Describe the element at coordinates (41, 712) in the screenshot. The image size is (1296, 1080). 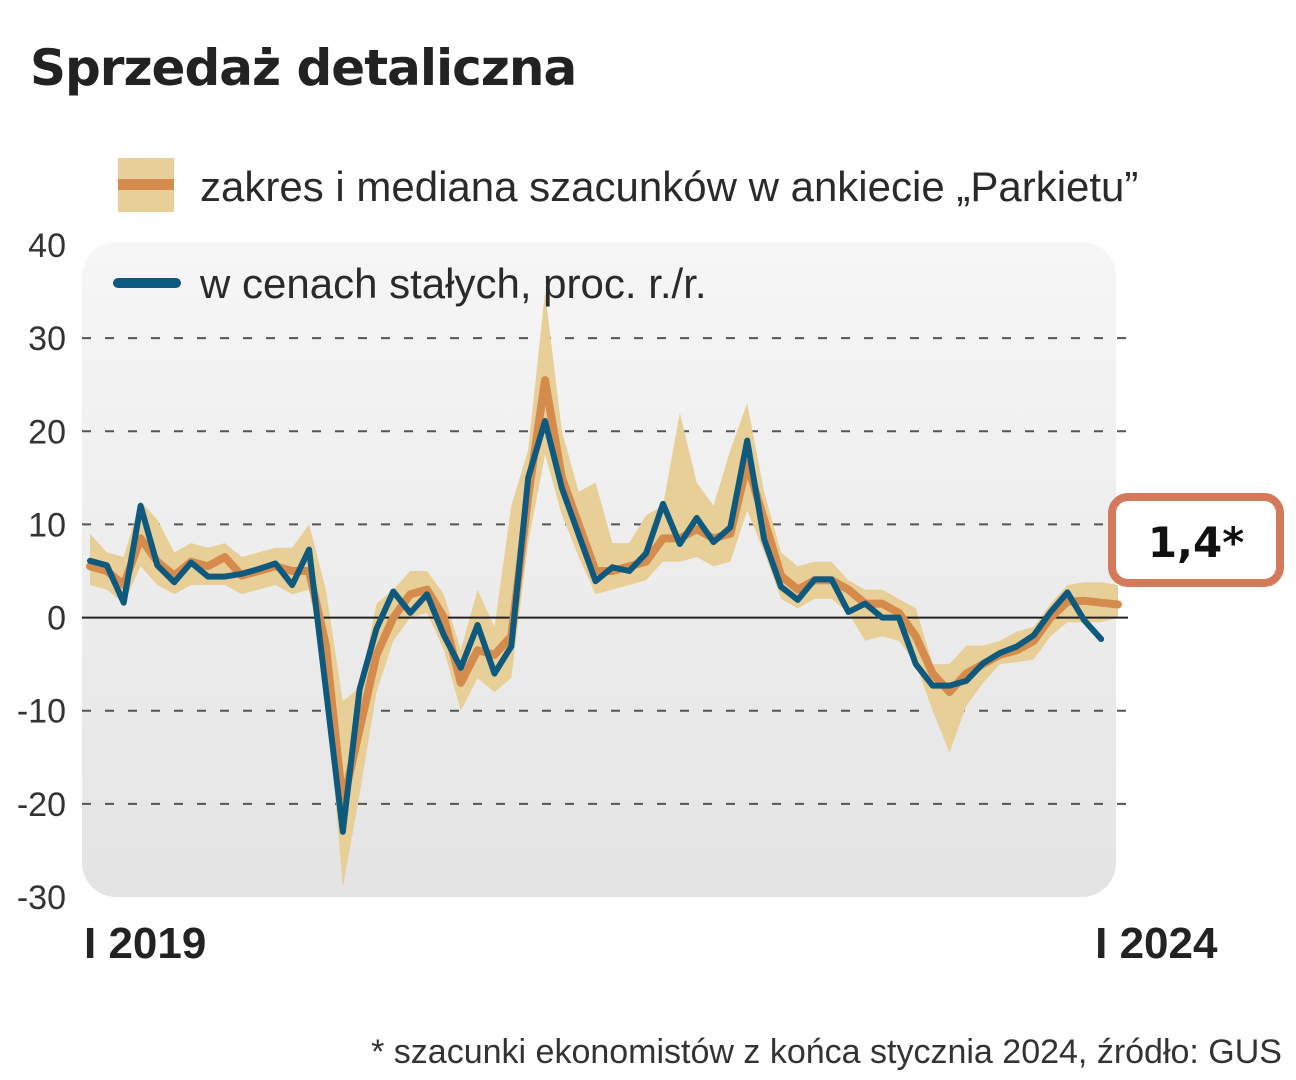
I see `y-tick-label: -10` at that location.